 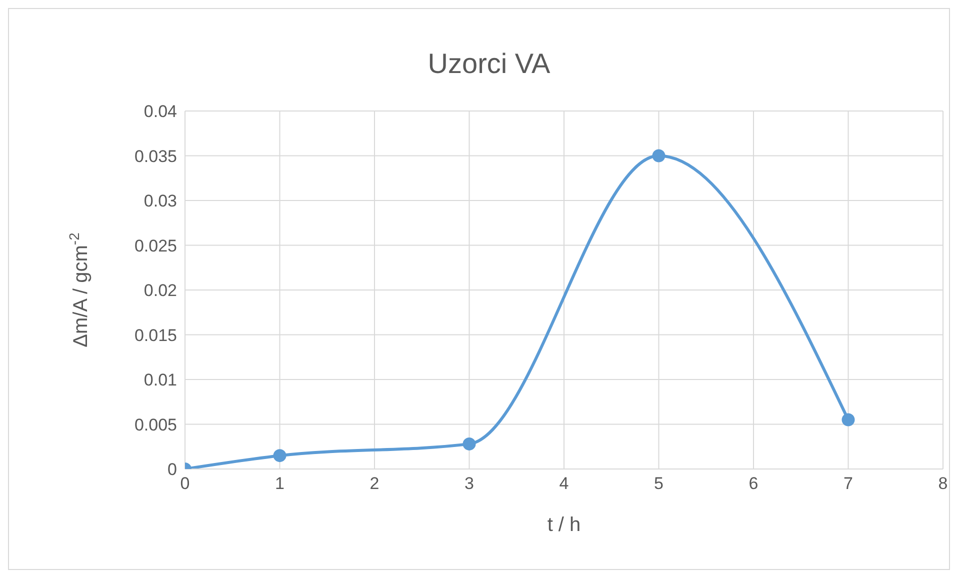 I want to click on x-tick-label: 3, so click(x=469, y=484).